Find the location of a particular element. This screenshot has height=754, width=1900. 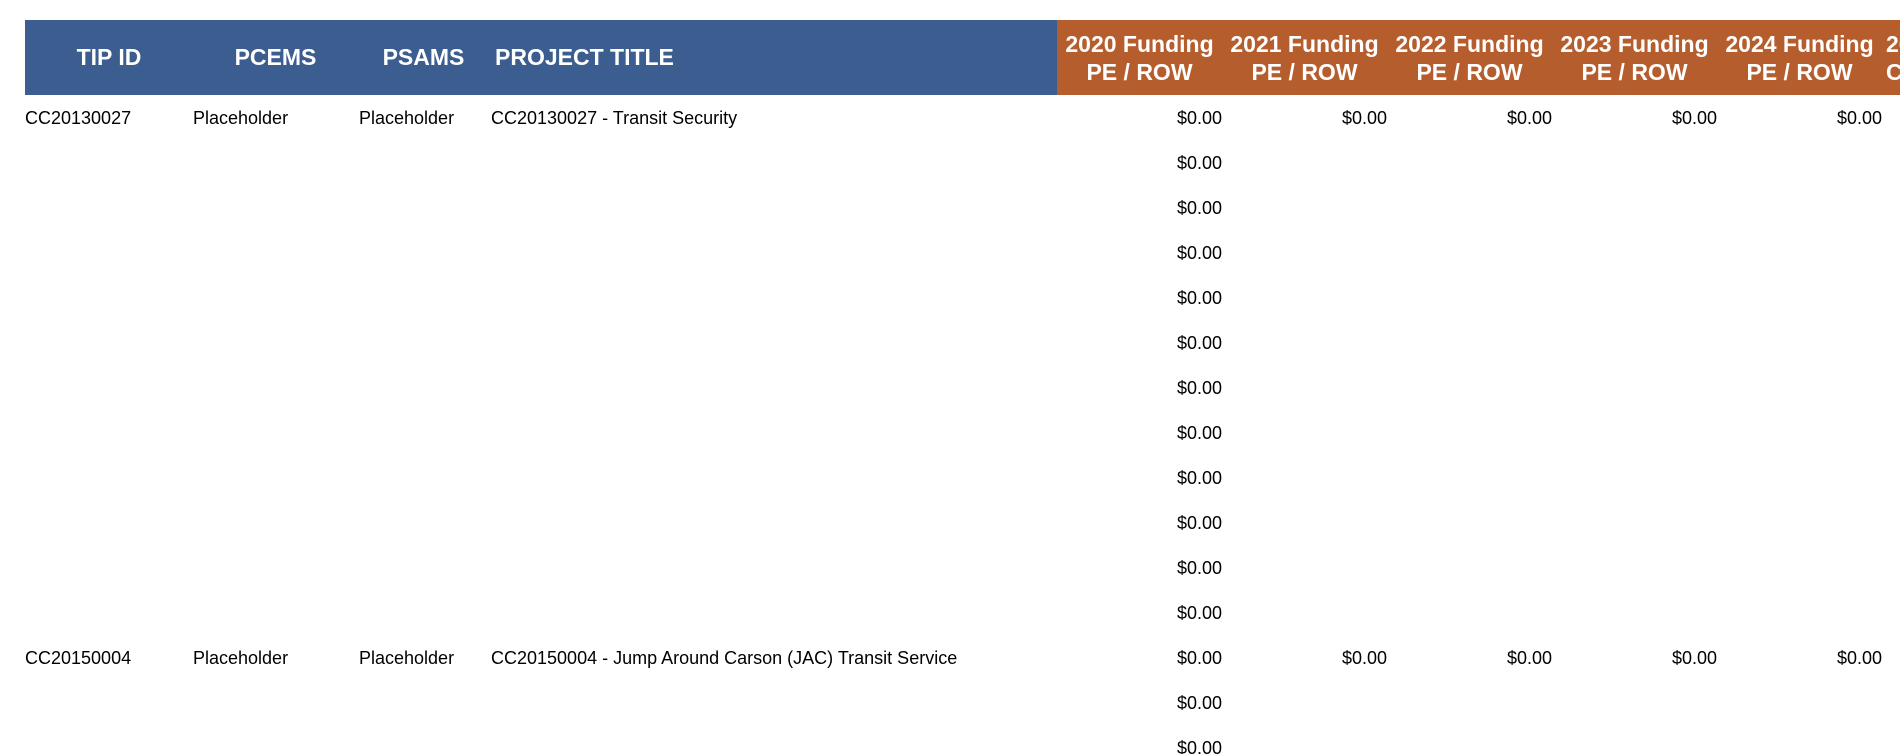

header-2024-line1: 2024 Funding is located at coordinates (1799, 43).